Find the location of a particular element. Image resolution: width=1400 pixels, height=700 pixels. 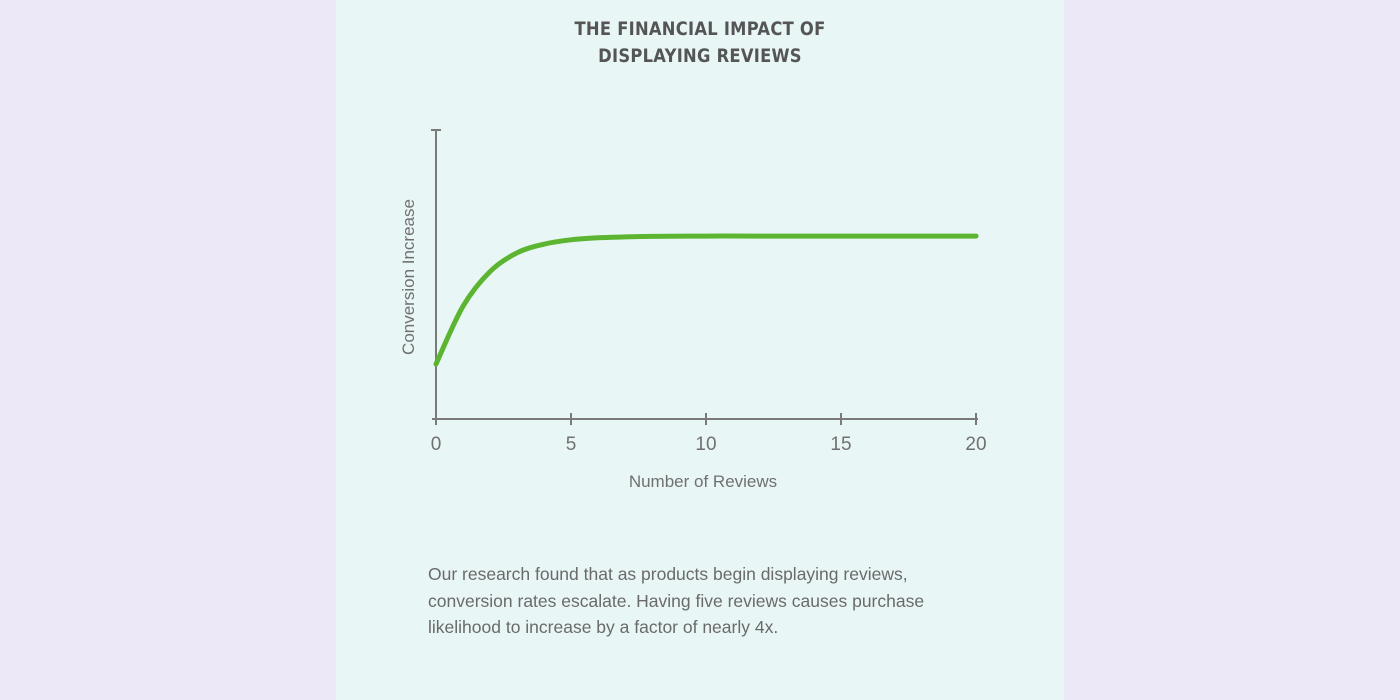

conversion-curve is located at coordinates (706, 300).